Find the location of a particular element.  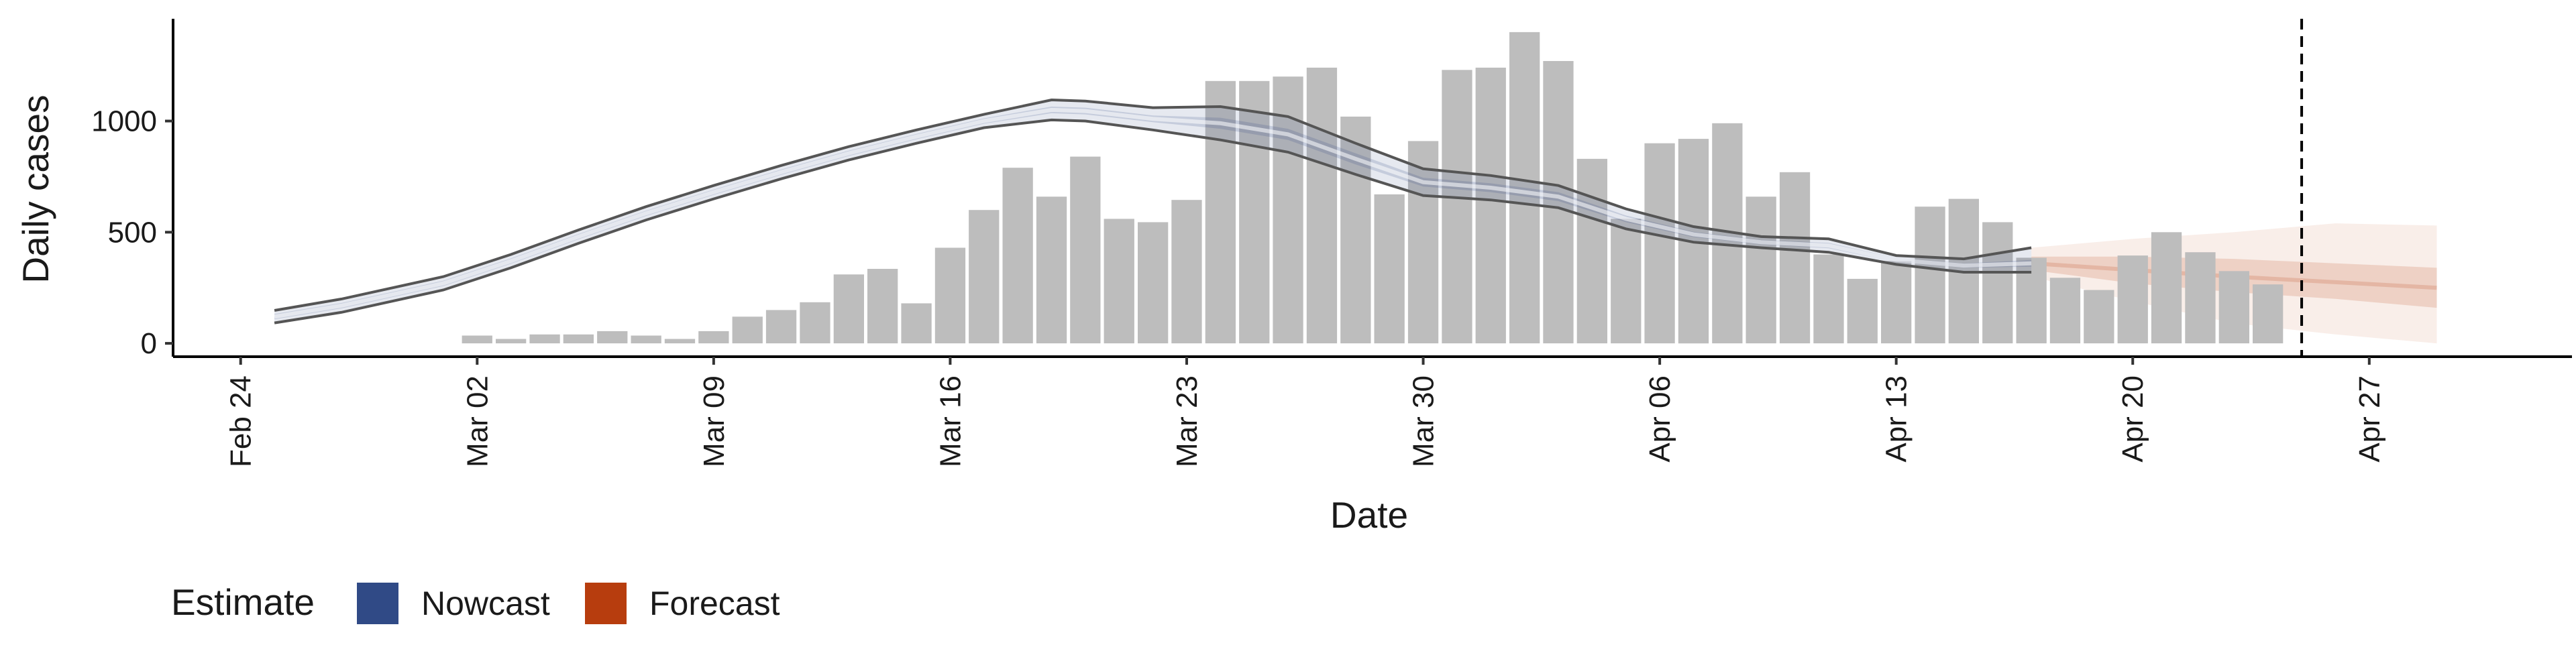

y-tick-label: 0 is located at coordinates (149, 343).